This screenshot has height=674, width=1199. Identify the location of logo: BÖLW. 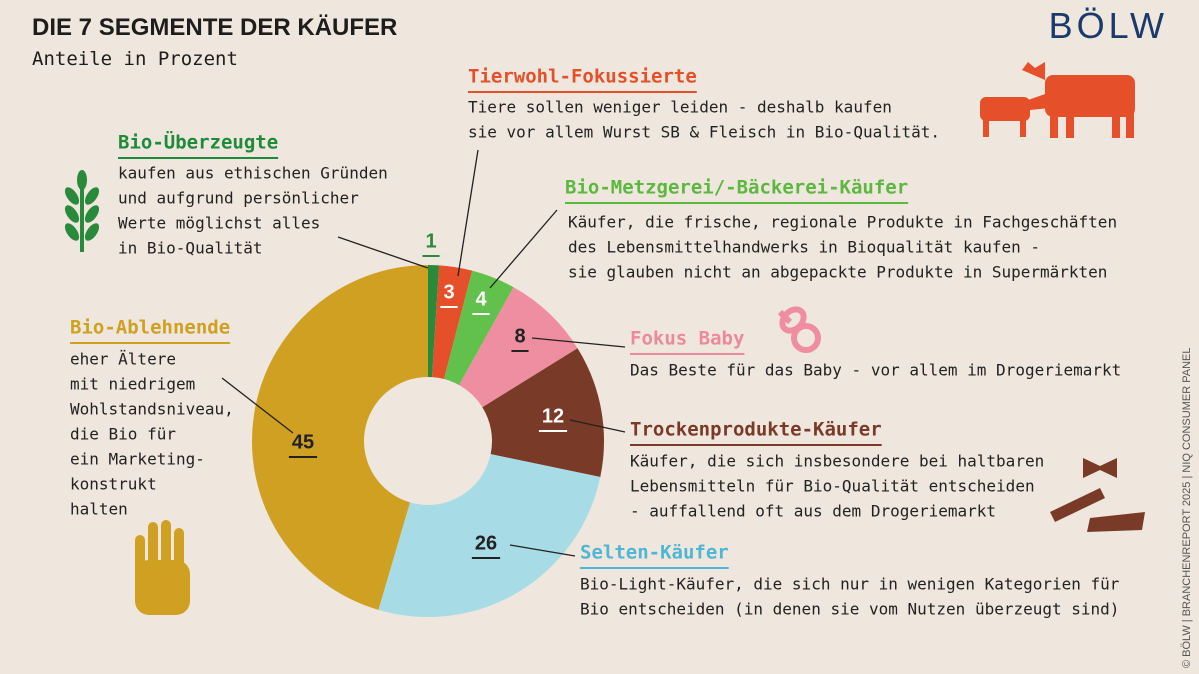
(1108, 25).